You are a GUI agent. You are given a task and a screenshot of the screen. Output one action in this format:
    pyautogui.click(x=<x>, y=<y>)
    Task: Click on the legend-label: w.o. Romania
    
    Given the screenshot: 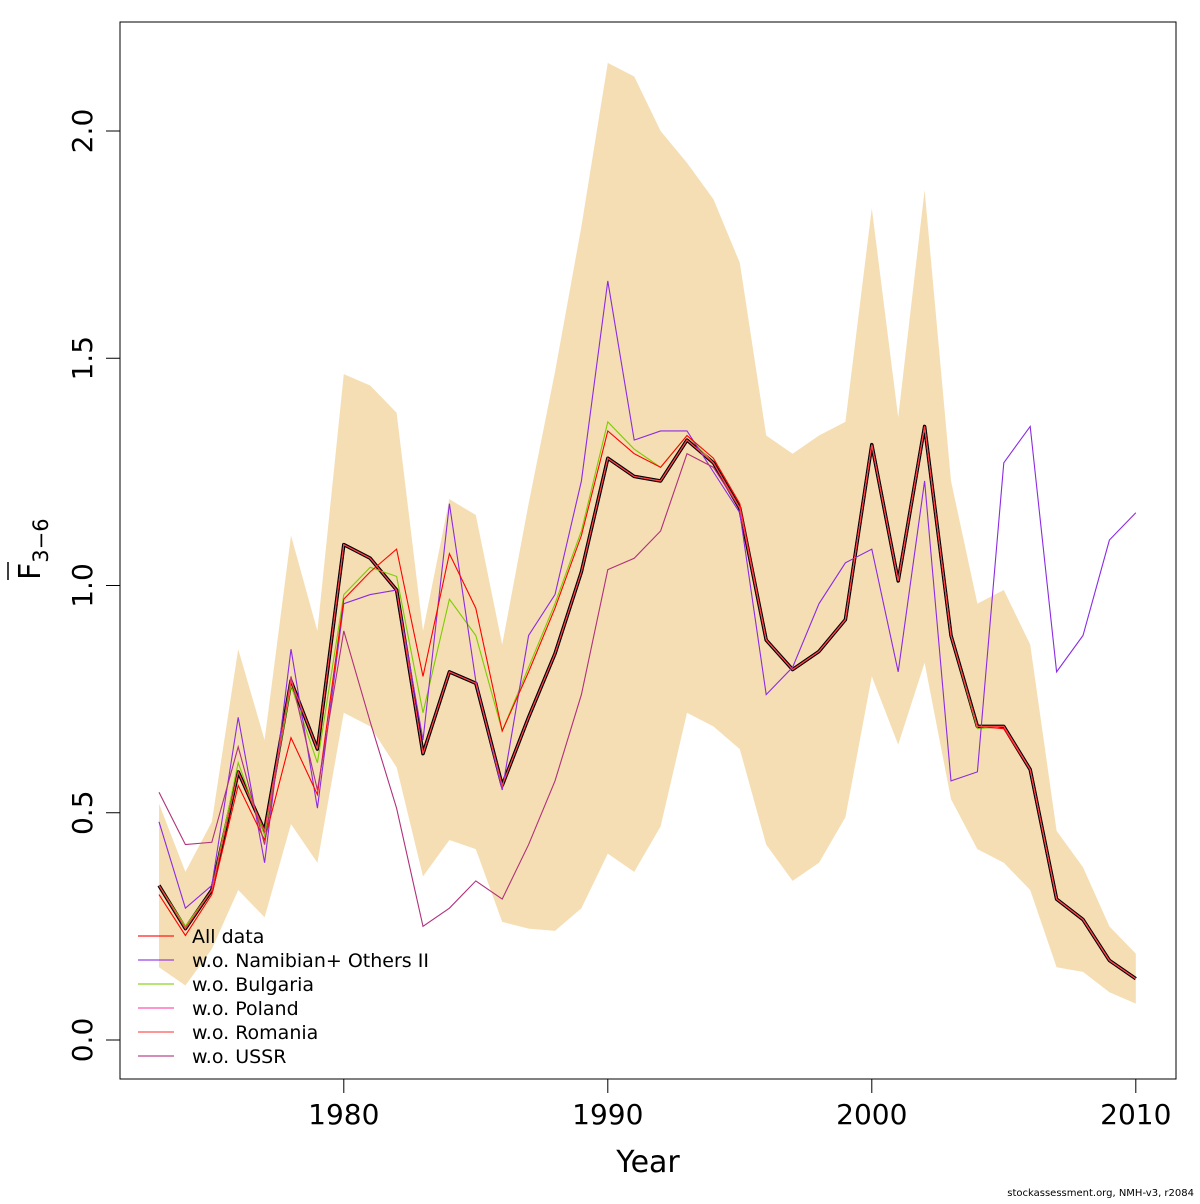 What is the action you would take?
    pyautogui.click(x=255, y=1033)
    